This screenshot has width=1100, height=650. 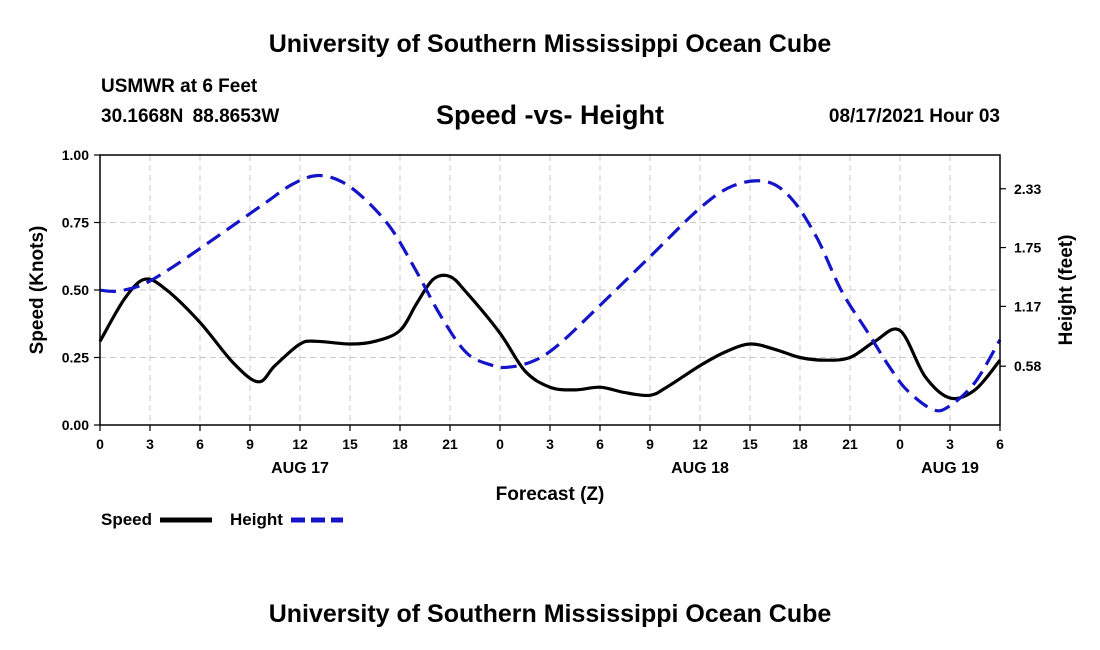 What do you see at coordinates (700, 468) in the screenshot?
I see `date-label: AUG 18` at bounding box center [700, 468].